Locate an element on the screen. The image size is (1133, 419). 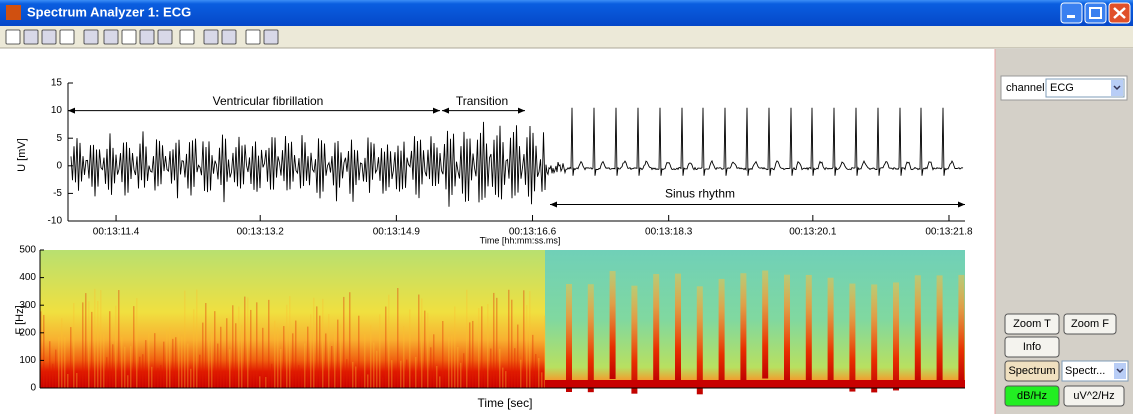
spectrum-button is located at coordinates (1032, 371).